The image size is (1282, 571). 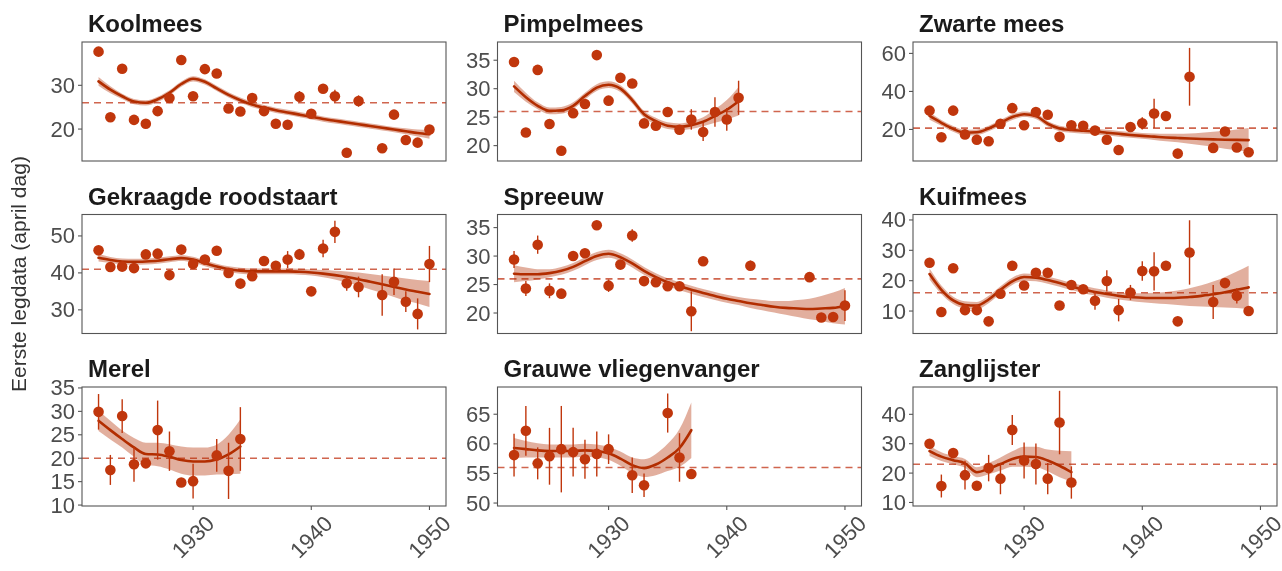 I want to click on chart-title: Grauwe vliegenvanger, so click(x=631, y=368).